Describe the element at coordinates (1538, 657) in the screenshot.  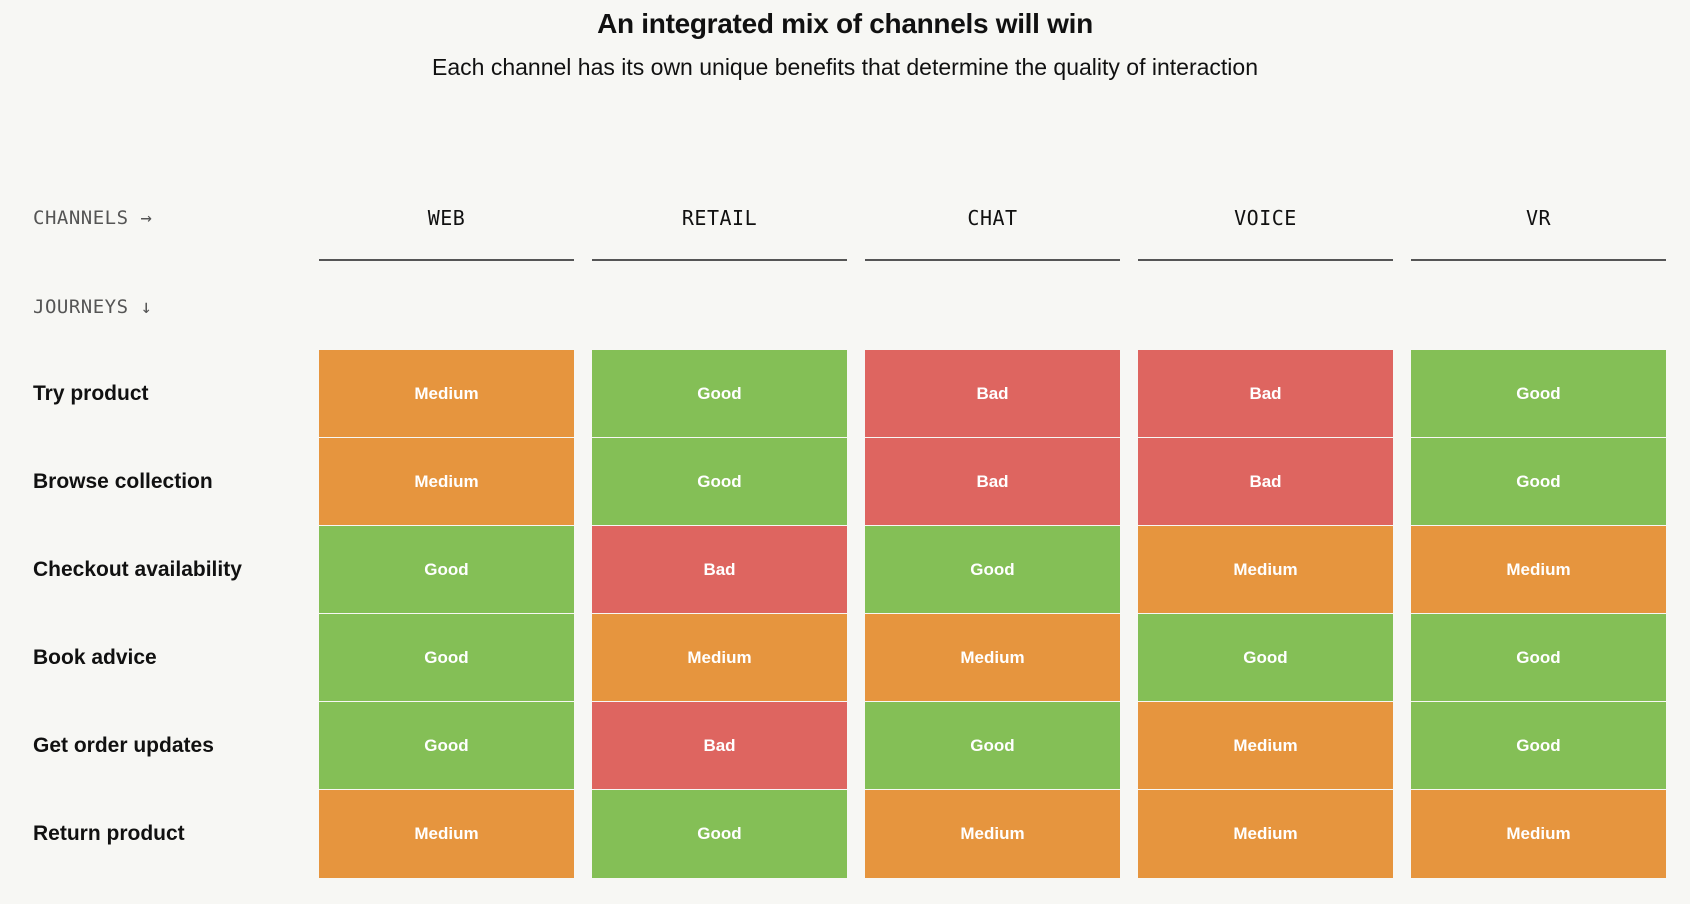
I see `cell-book-advice-vr: Good` at that location.